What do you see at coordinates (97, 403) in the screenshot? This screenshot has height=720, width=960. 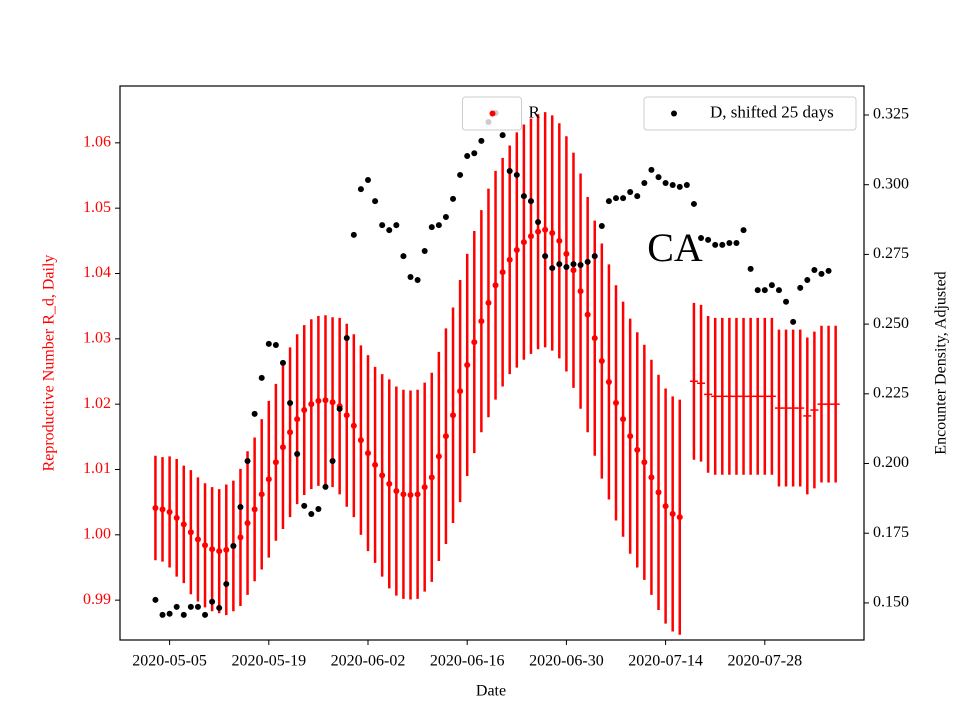 I see `y-tick-label: 1.02` at bounding box center [97, 403].